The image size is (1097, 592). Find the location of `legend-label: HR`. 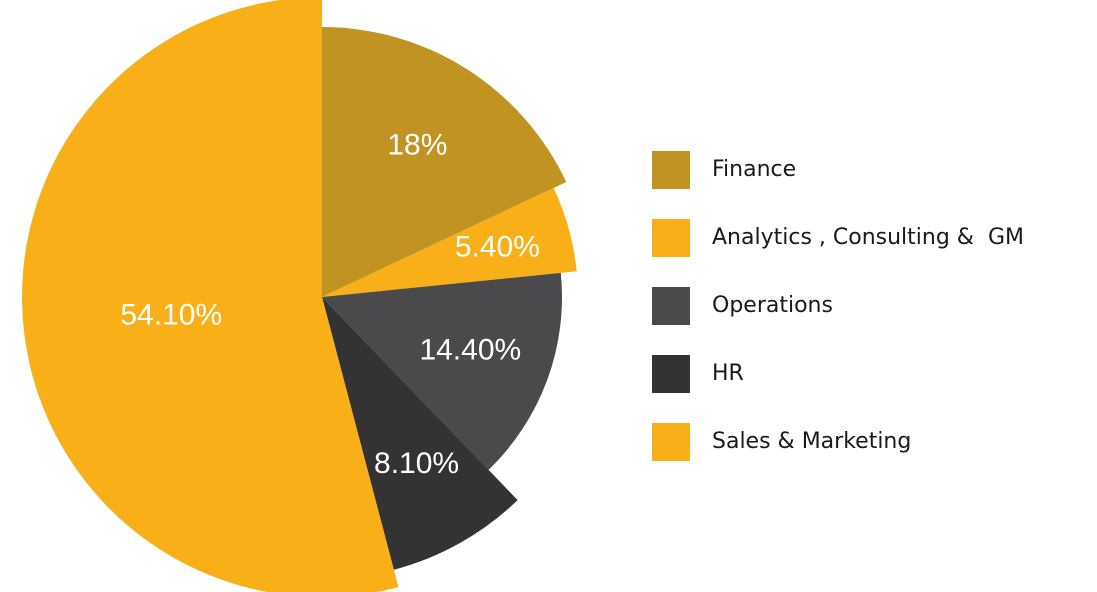

legend-label: HR is located at coordinates (728, 373).